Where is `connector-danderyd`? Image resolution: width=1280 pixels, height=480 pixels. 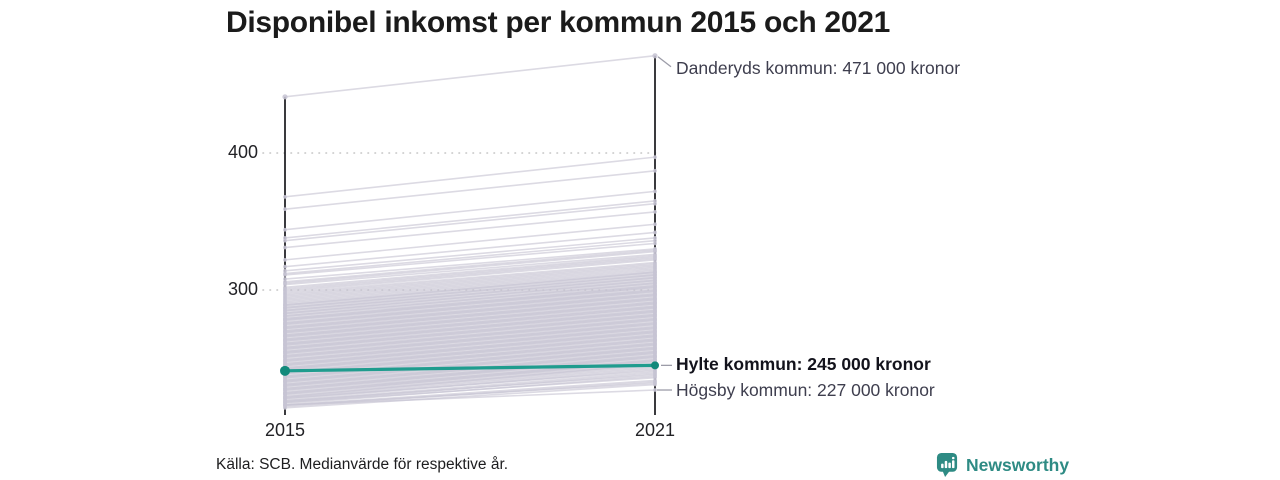
connector-danderyd is located at coordinates (664, 62).